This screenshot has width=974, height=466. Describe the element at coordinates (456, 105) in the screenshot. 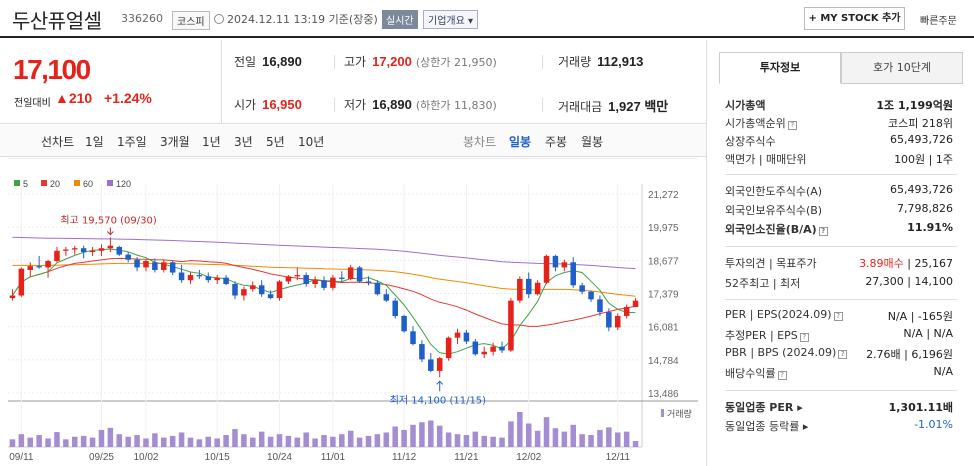

I see `lower-limit: (하한가 11,830)` at that location.